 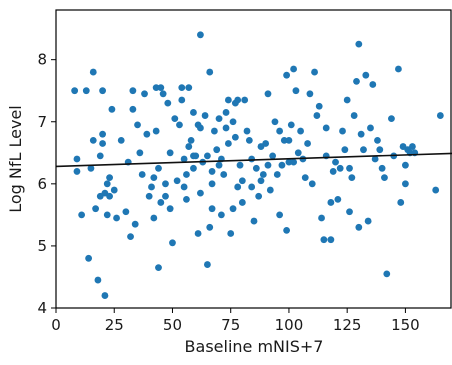 I want to click on x-tick-label: 100, so click(x=289, y=325).